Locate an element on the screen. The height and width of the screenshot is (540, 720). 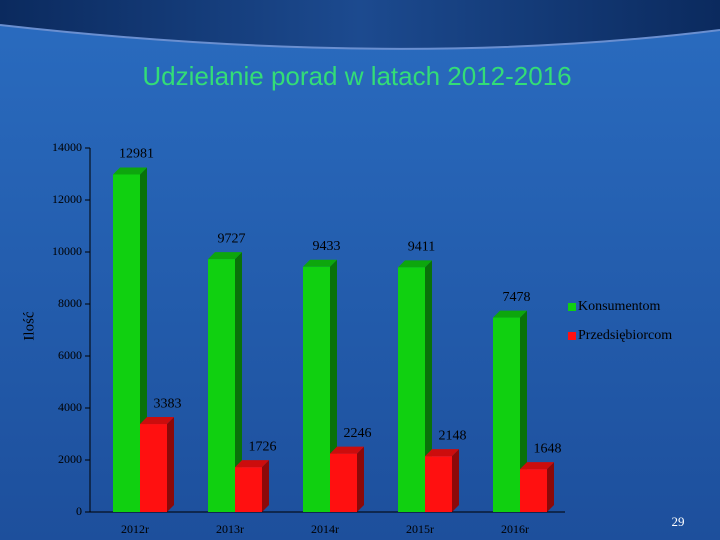
value-label: 2246 is located at coordinates (358, 433).